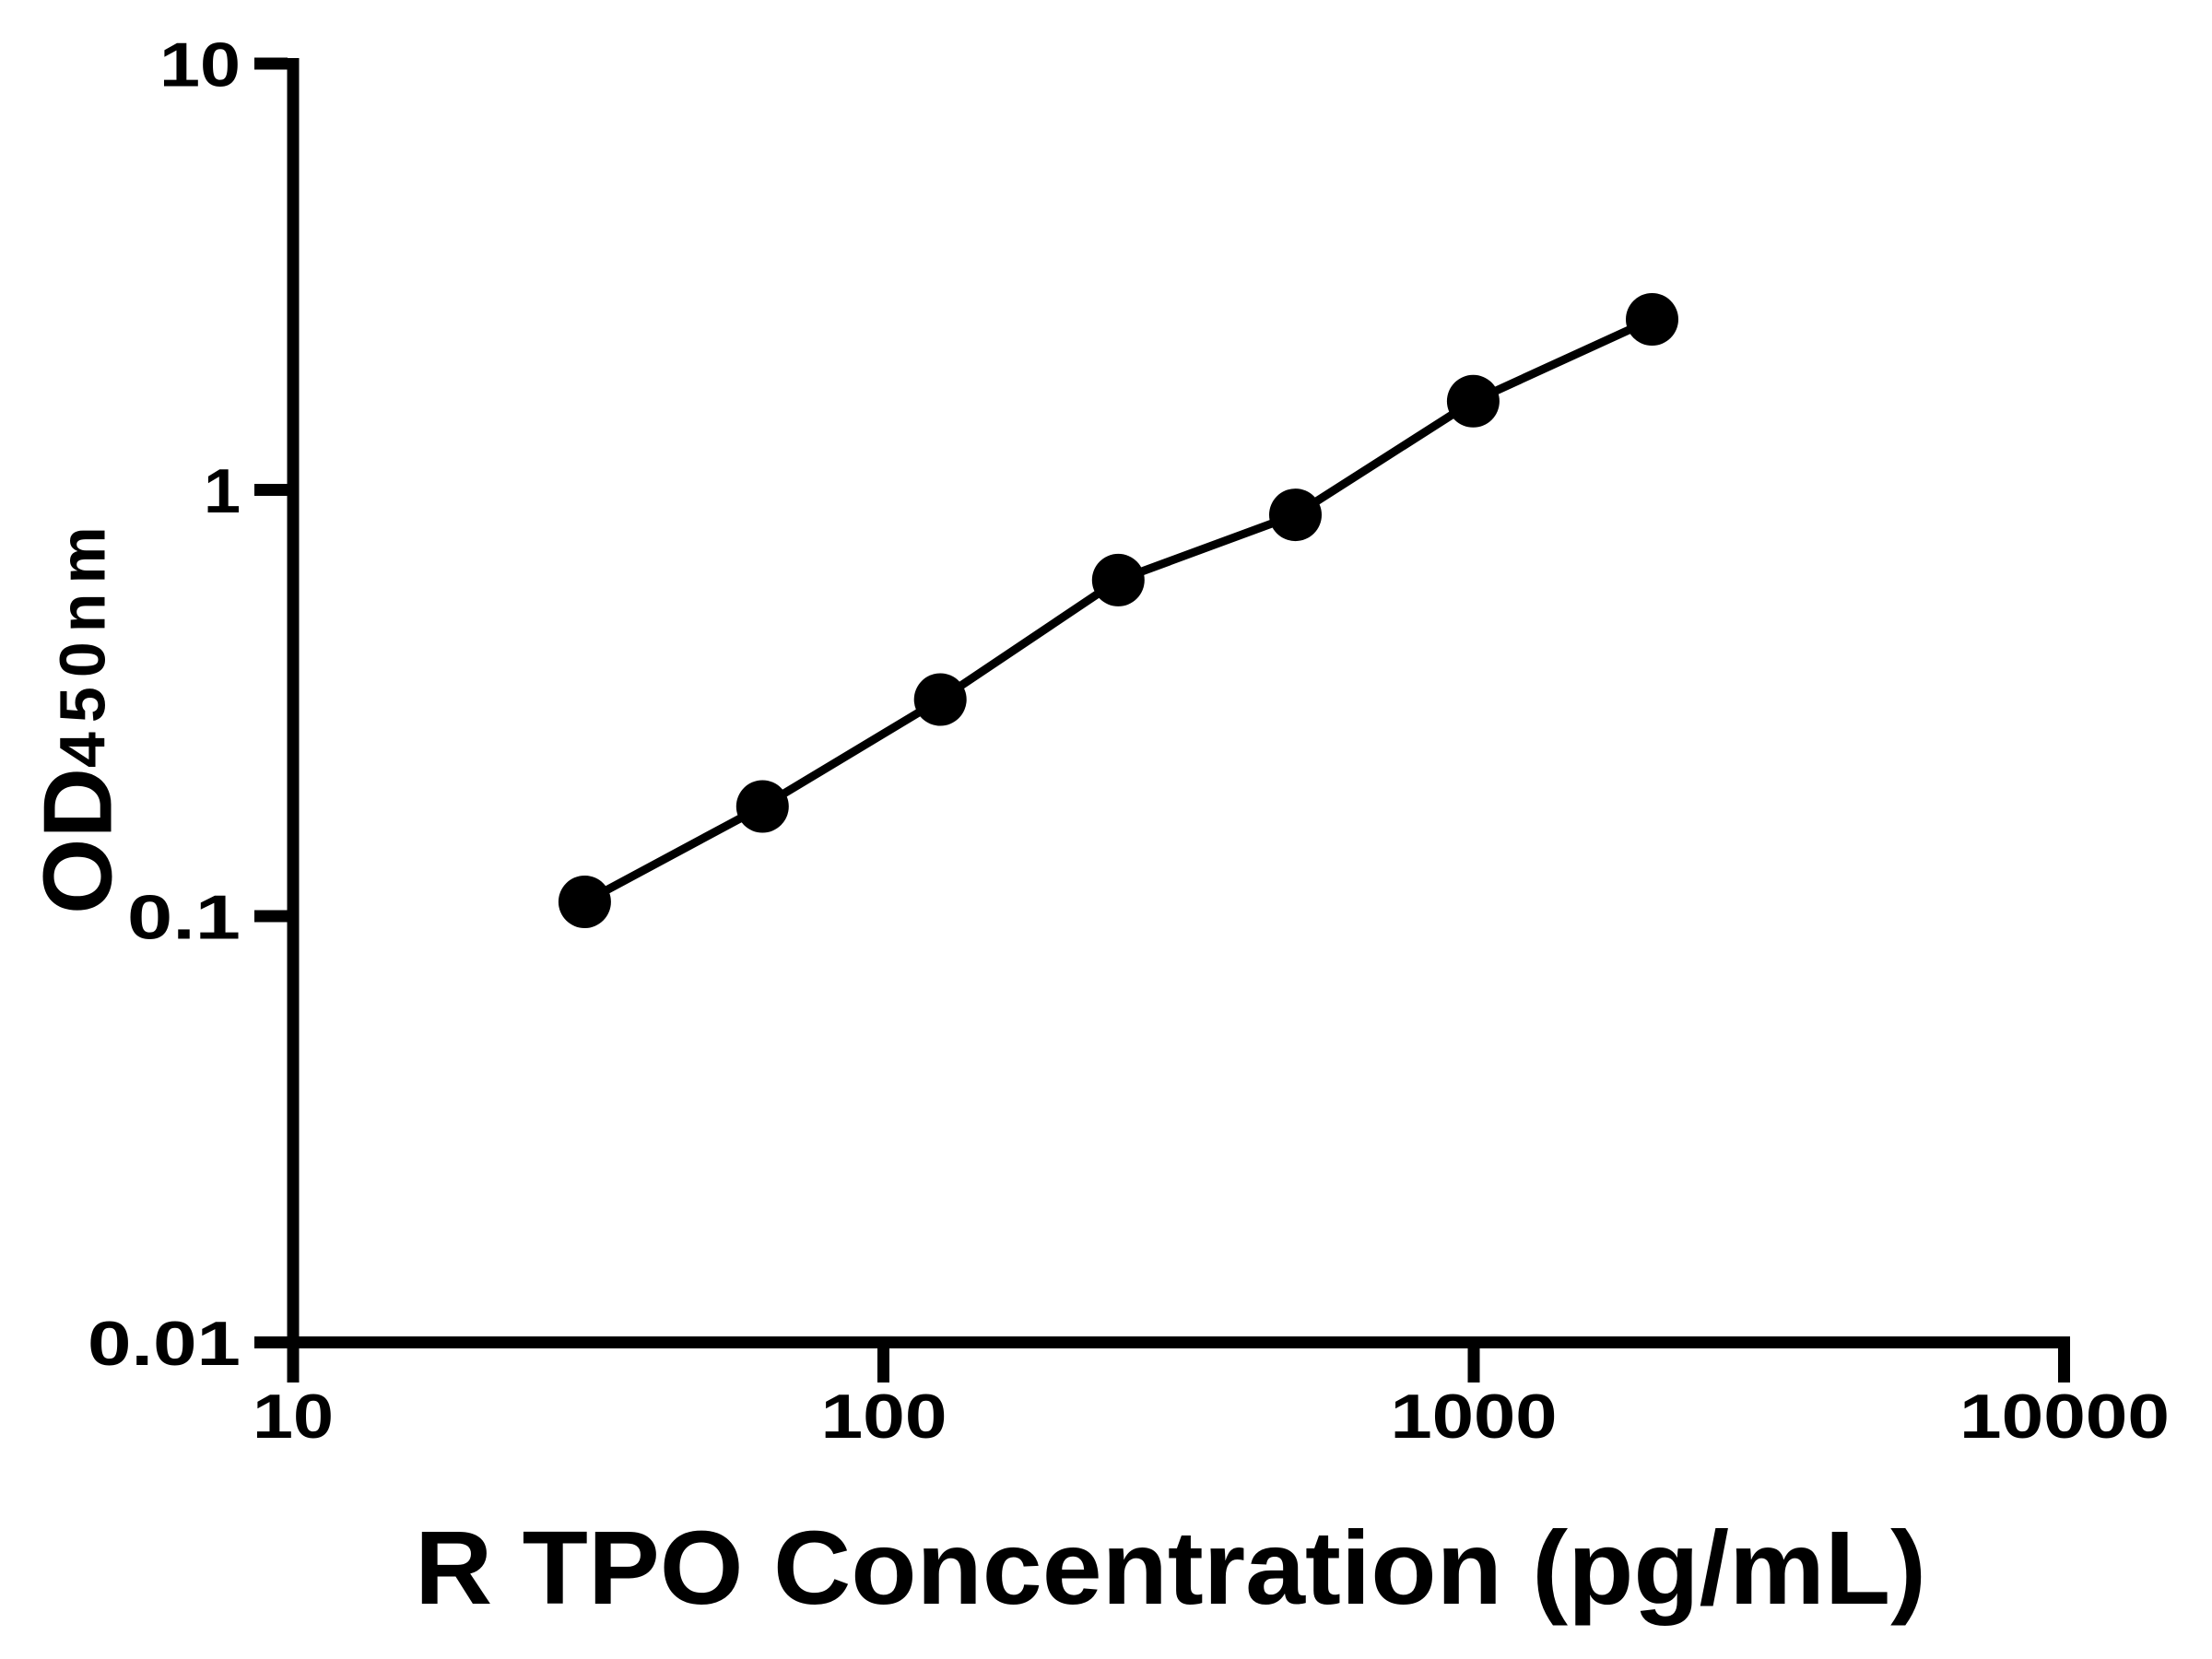 The width and height of the screenshot is (2212, 1659). What do you see at coordinates (1474, 1417) in the screenshot?
I see `svg-text: 1000` at bounding box center [1474, 1417].